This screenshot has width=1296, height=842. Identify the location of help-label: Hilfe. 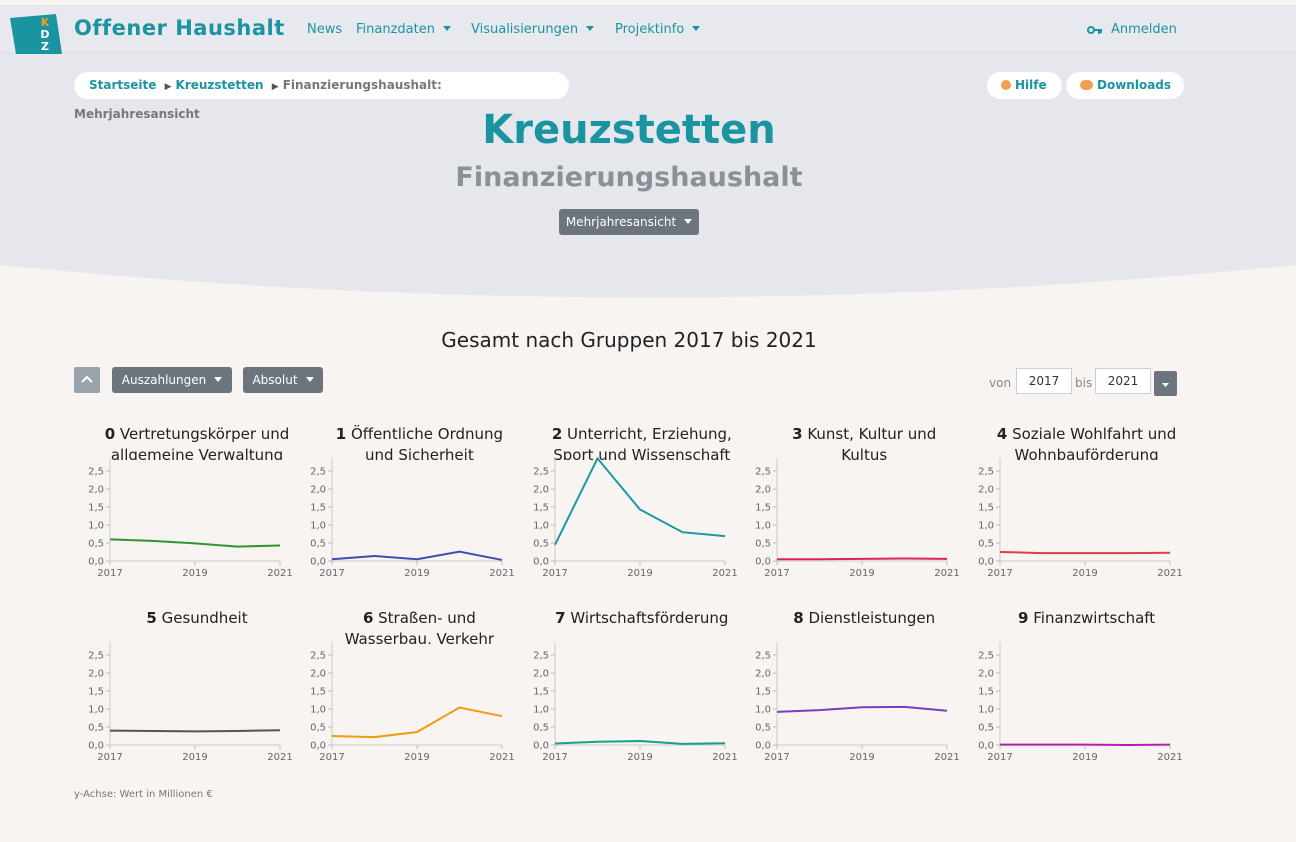
(1031, 85).